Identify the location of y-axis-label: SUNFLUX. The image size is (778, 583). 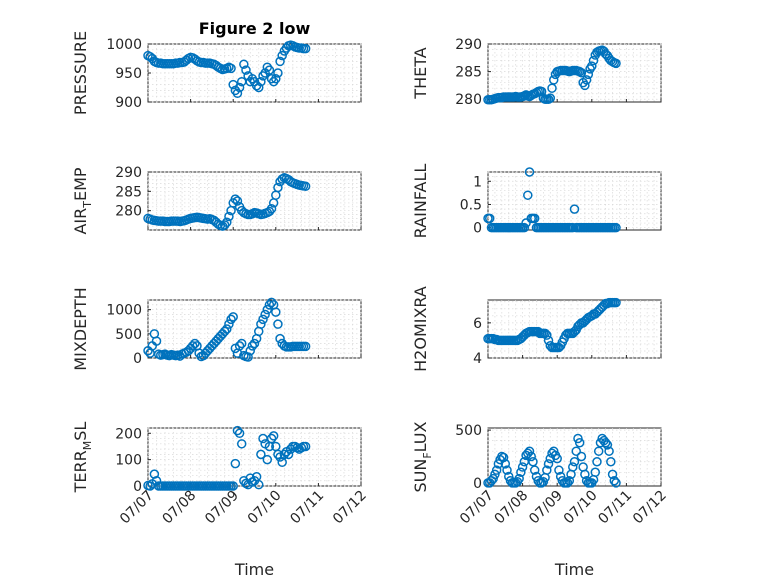
(422, 456).